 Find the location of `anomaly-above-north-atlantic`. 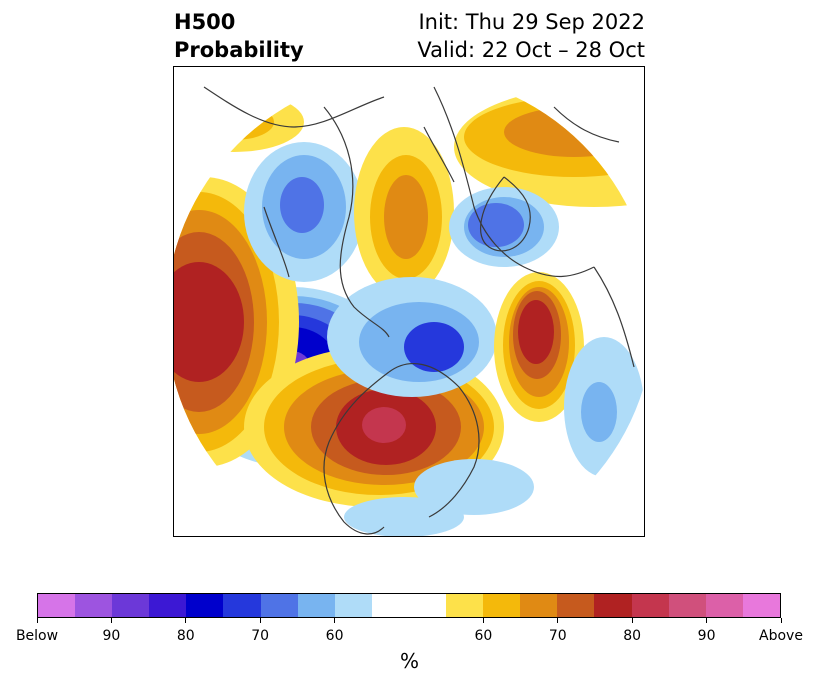

anomaly-above-north-atlantic is located at coordinates (539, 347).